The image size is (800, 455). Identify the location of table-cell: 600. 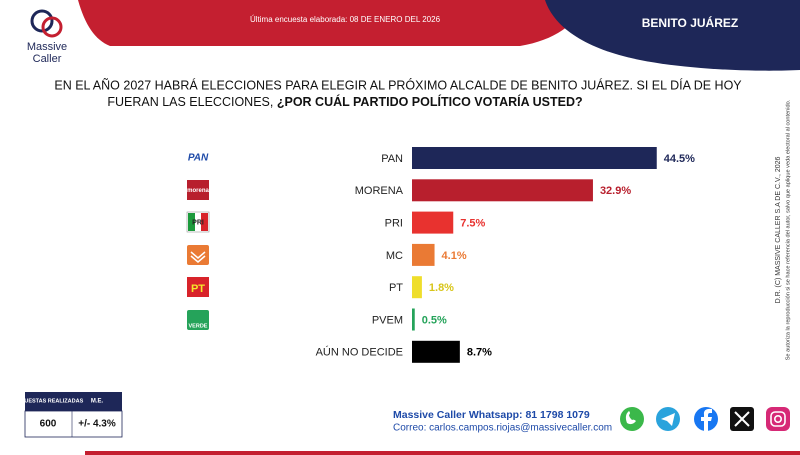
(48, 424).